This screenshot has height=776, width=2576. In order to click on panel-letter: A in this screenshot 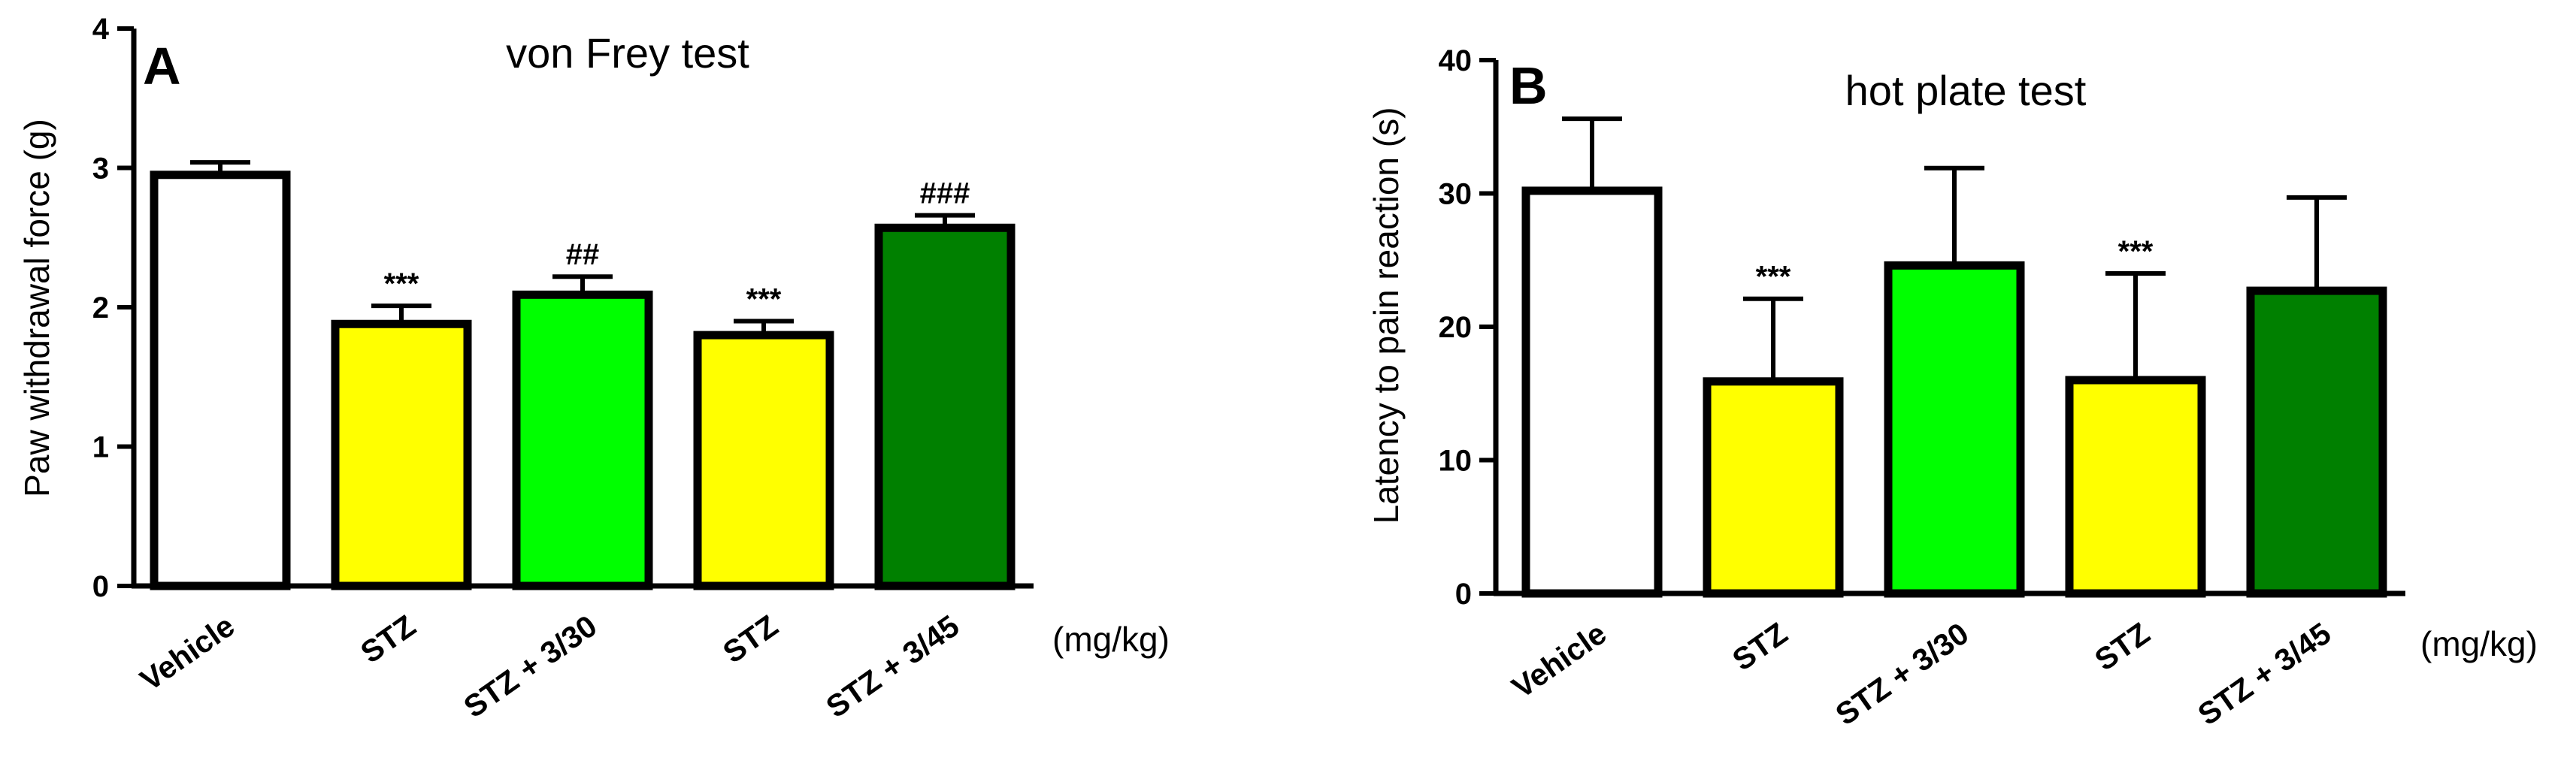, I will do `click(162, 66)`.